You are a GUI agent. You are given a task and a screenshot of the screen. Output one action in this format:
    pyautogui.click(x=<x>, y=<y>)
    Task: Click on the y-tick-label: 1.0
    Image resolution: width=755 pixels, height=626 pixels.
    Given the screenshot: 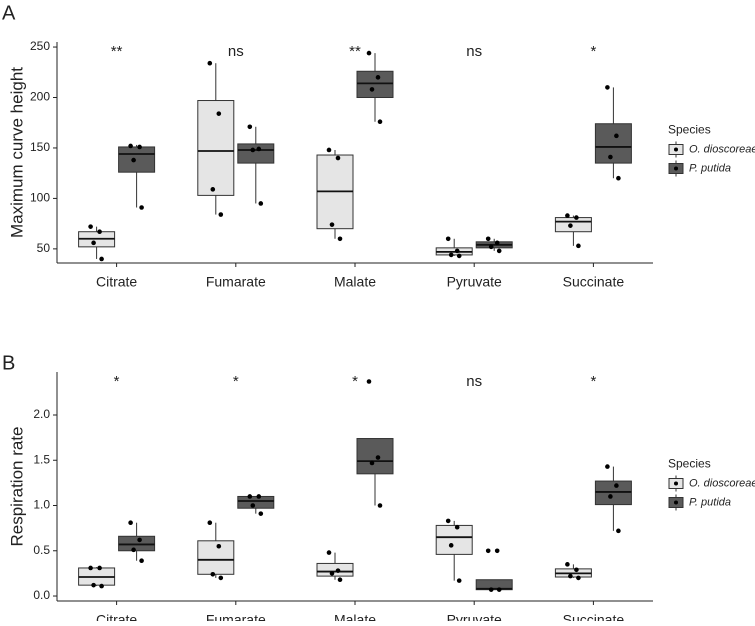 What is the action you would take?
    pyautogui.click(x=41, y=505)
    